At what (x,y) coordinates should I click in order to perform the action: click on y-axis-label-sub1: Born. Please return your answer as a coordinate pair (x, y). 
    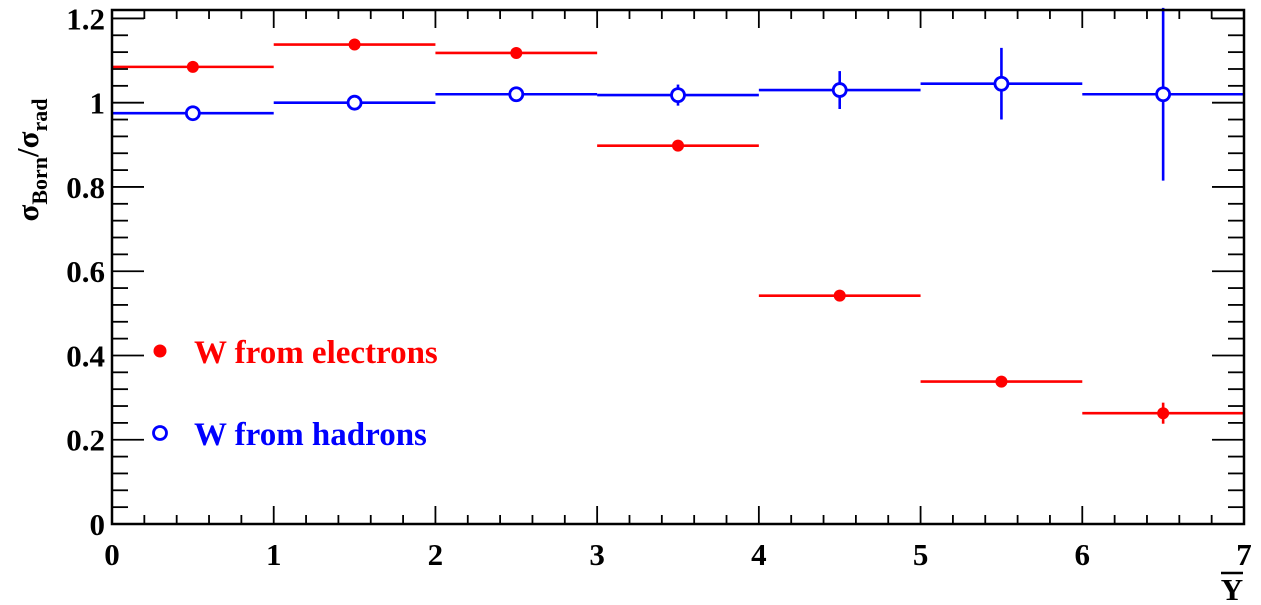
    Looking at the image, I should click on (39, 181).